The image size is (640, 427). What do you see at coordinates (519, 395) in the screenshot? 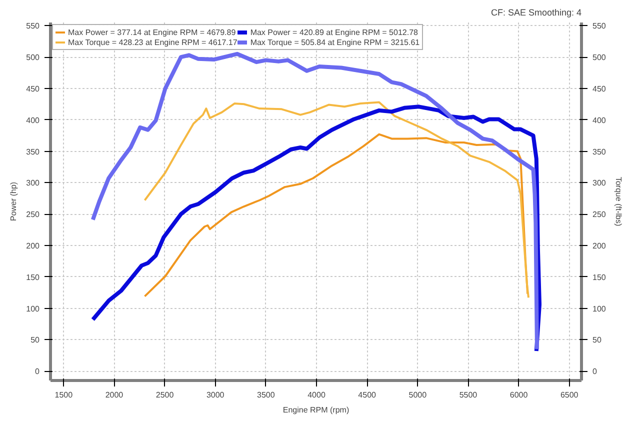
I see `x-tick-label: 6000` at bounding box center [519, 395].